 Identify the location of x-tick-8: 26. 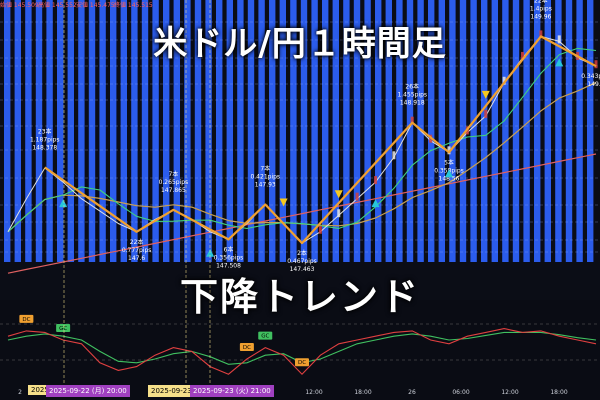
(412, 392).